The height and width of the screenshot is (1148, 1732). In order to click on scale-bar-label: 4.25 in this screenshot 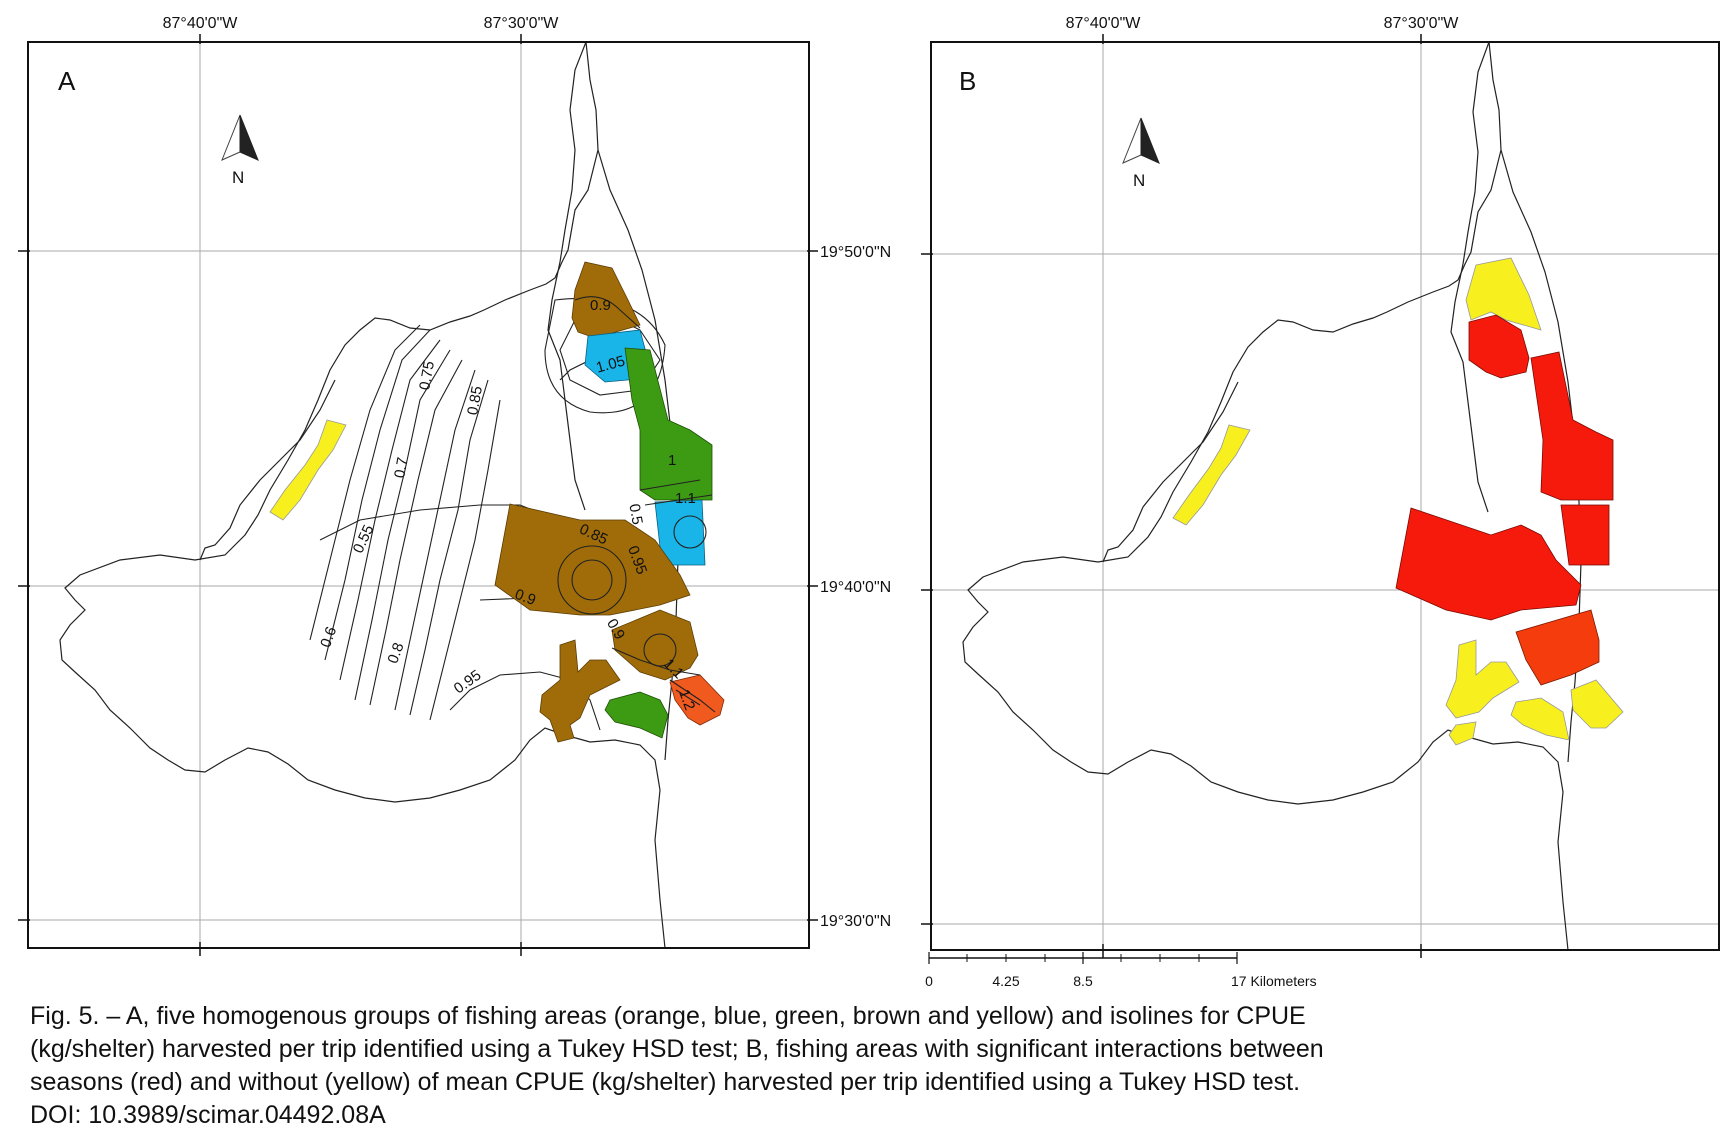, I will do `click(1005, 981)`.